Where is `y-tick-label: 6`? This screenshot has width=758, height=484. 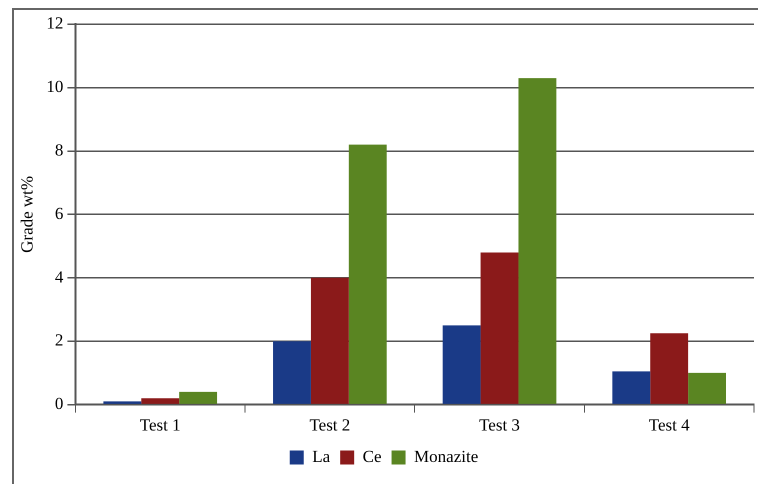 y-tick-label: 6 is located at coordinates (59, 213).